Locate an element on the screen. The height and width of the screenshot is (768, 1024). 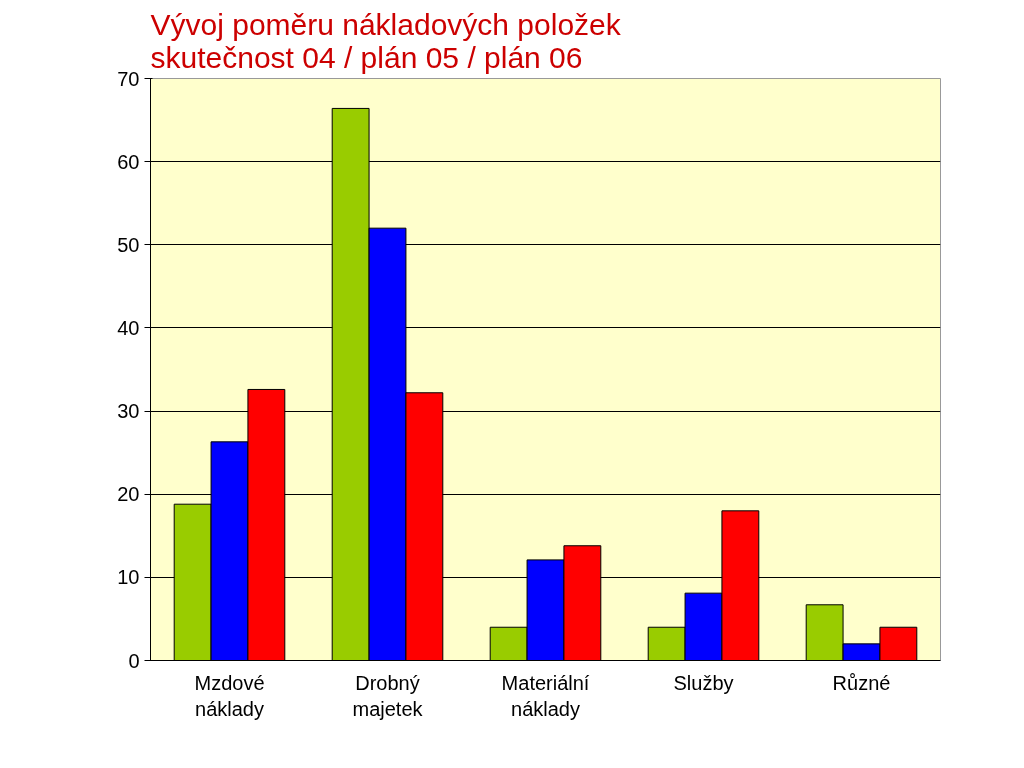
x-tick-label: Služby is located at coordinates (703, 682).